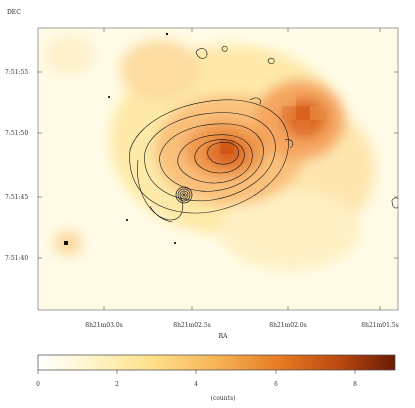 Image resolution: width=415 pixels, height=408 pixels. I want to click on colorbar-tick-label: 6, so click(276, 384).